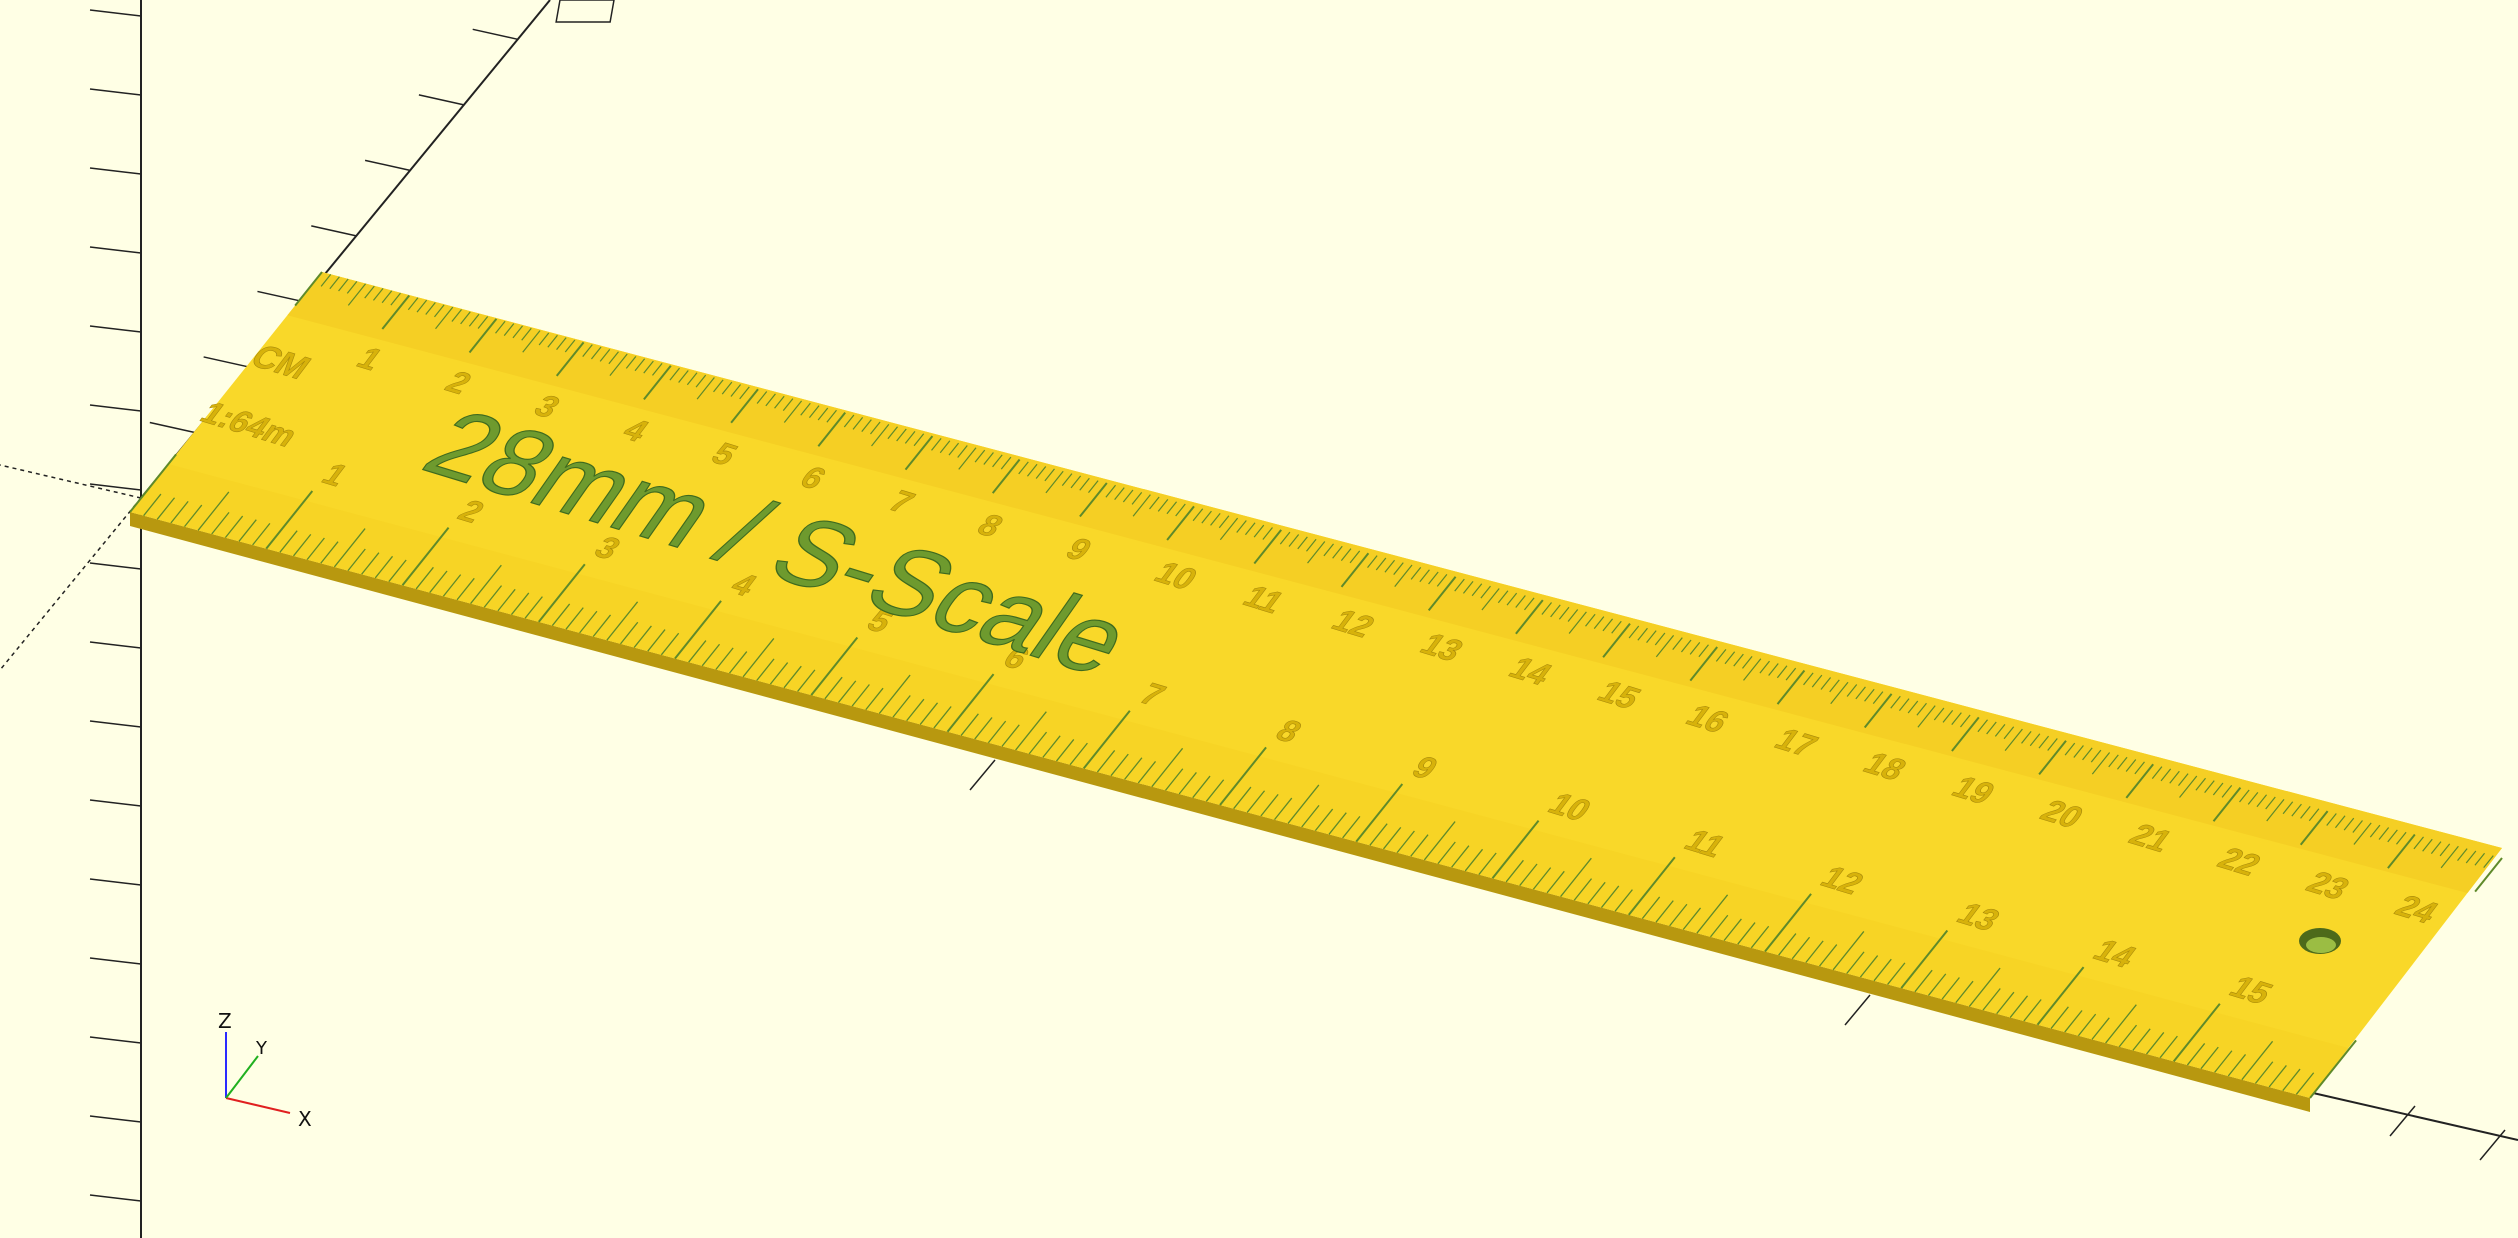 Image resolution: width=2518 pixels, height=1238 pixels. What do you see at coordinates (2402, 1121) in the screenshot?
I see `x-axis-tick` at bounding box center [2402, 1121].